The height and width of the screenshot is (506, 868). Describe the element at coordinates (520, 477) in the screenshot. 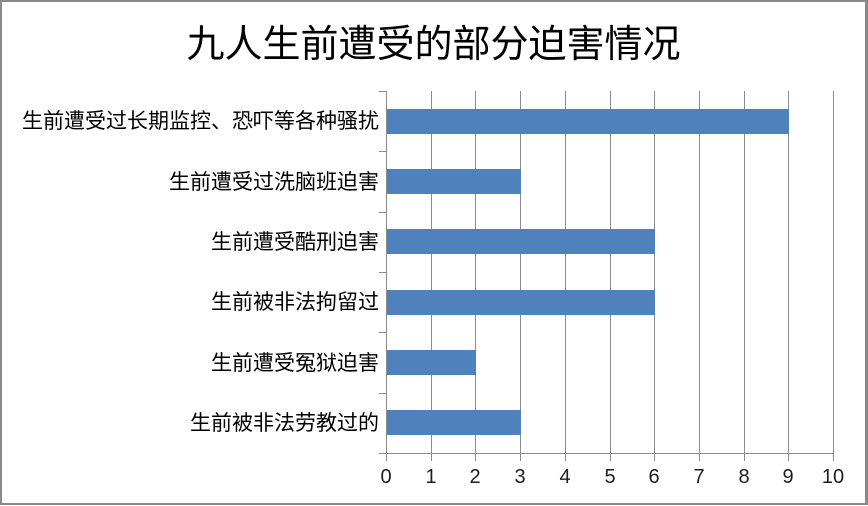

I see `x-tick-label: 3` at that location.